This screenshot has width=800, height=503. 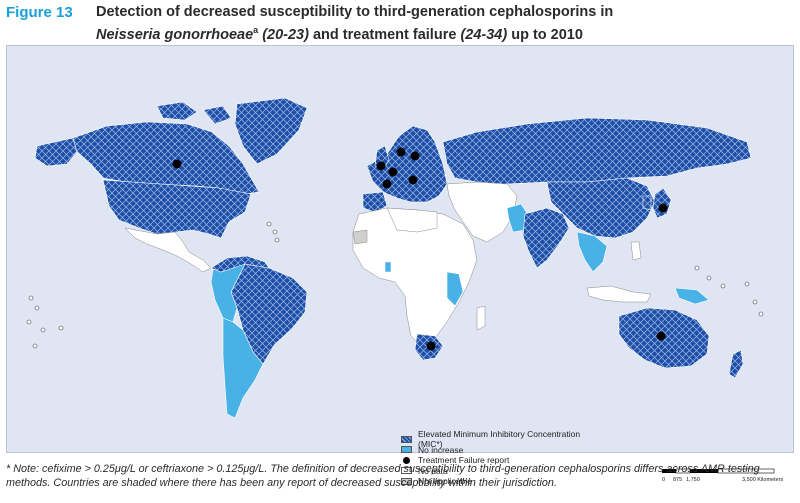 What do you see at coordinates (177, 164) in the screenshot?
I see `treatment-failure-canada` at bounding box center [177, 164].